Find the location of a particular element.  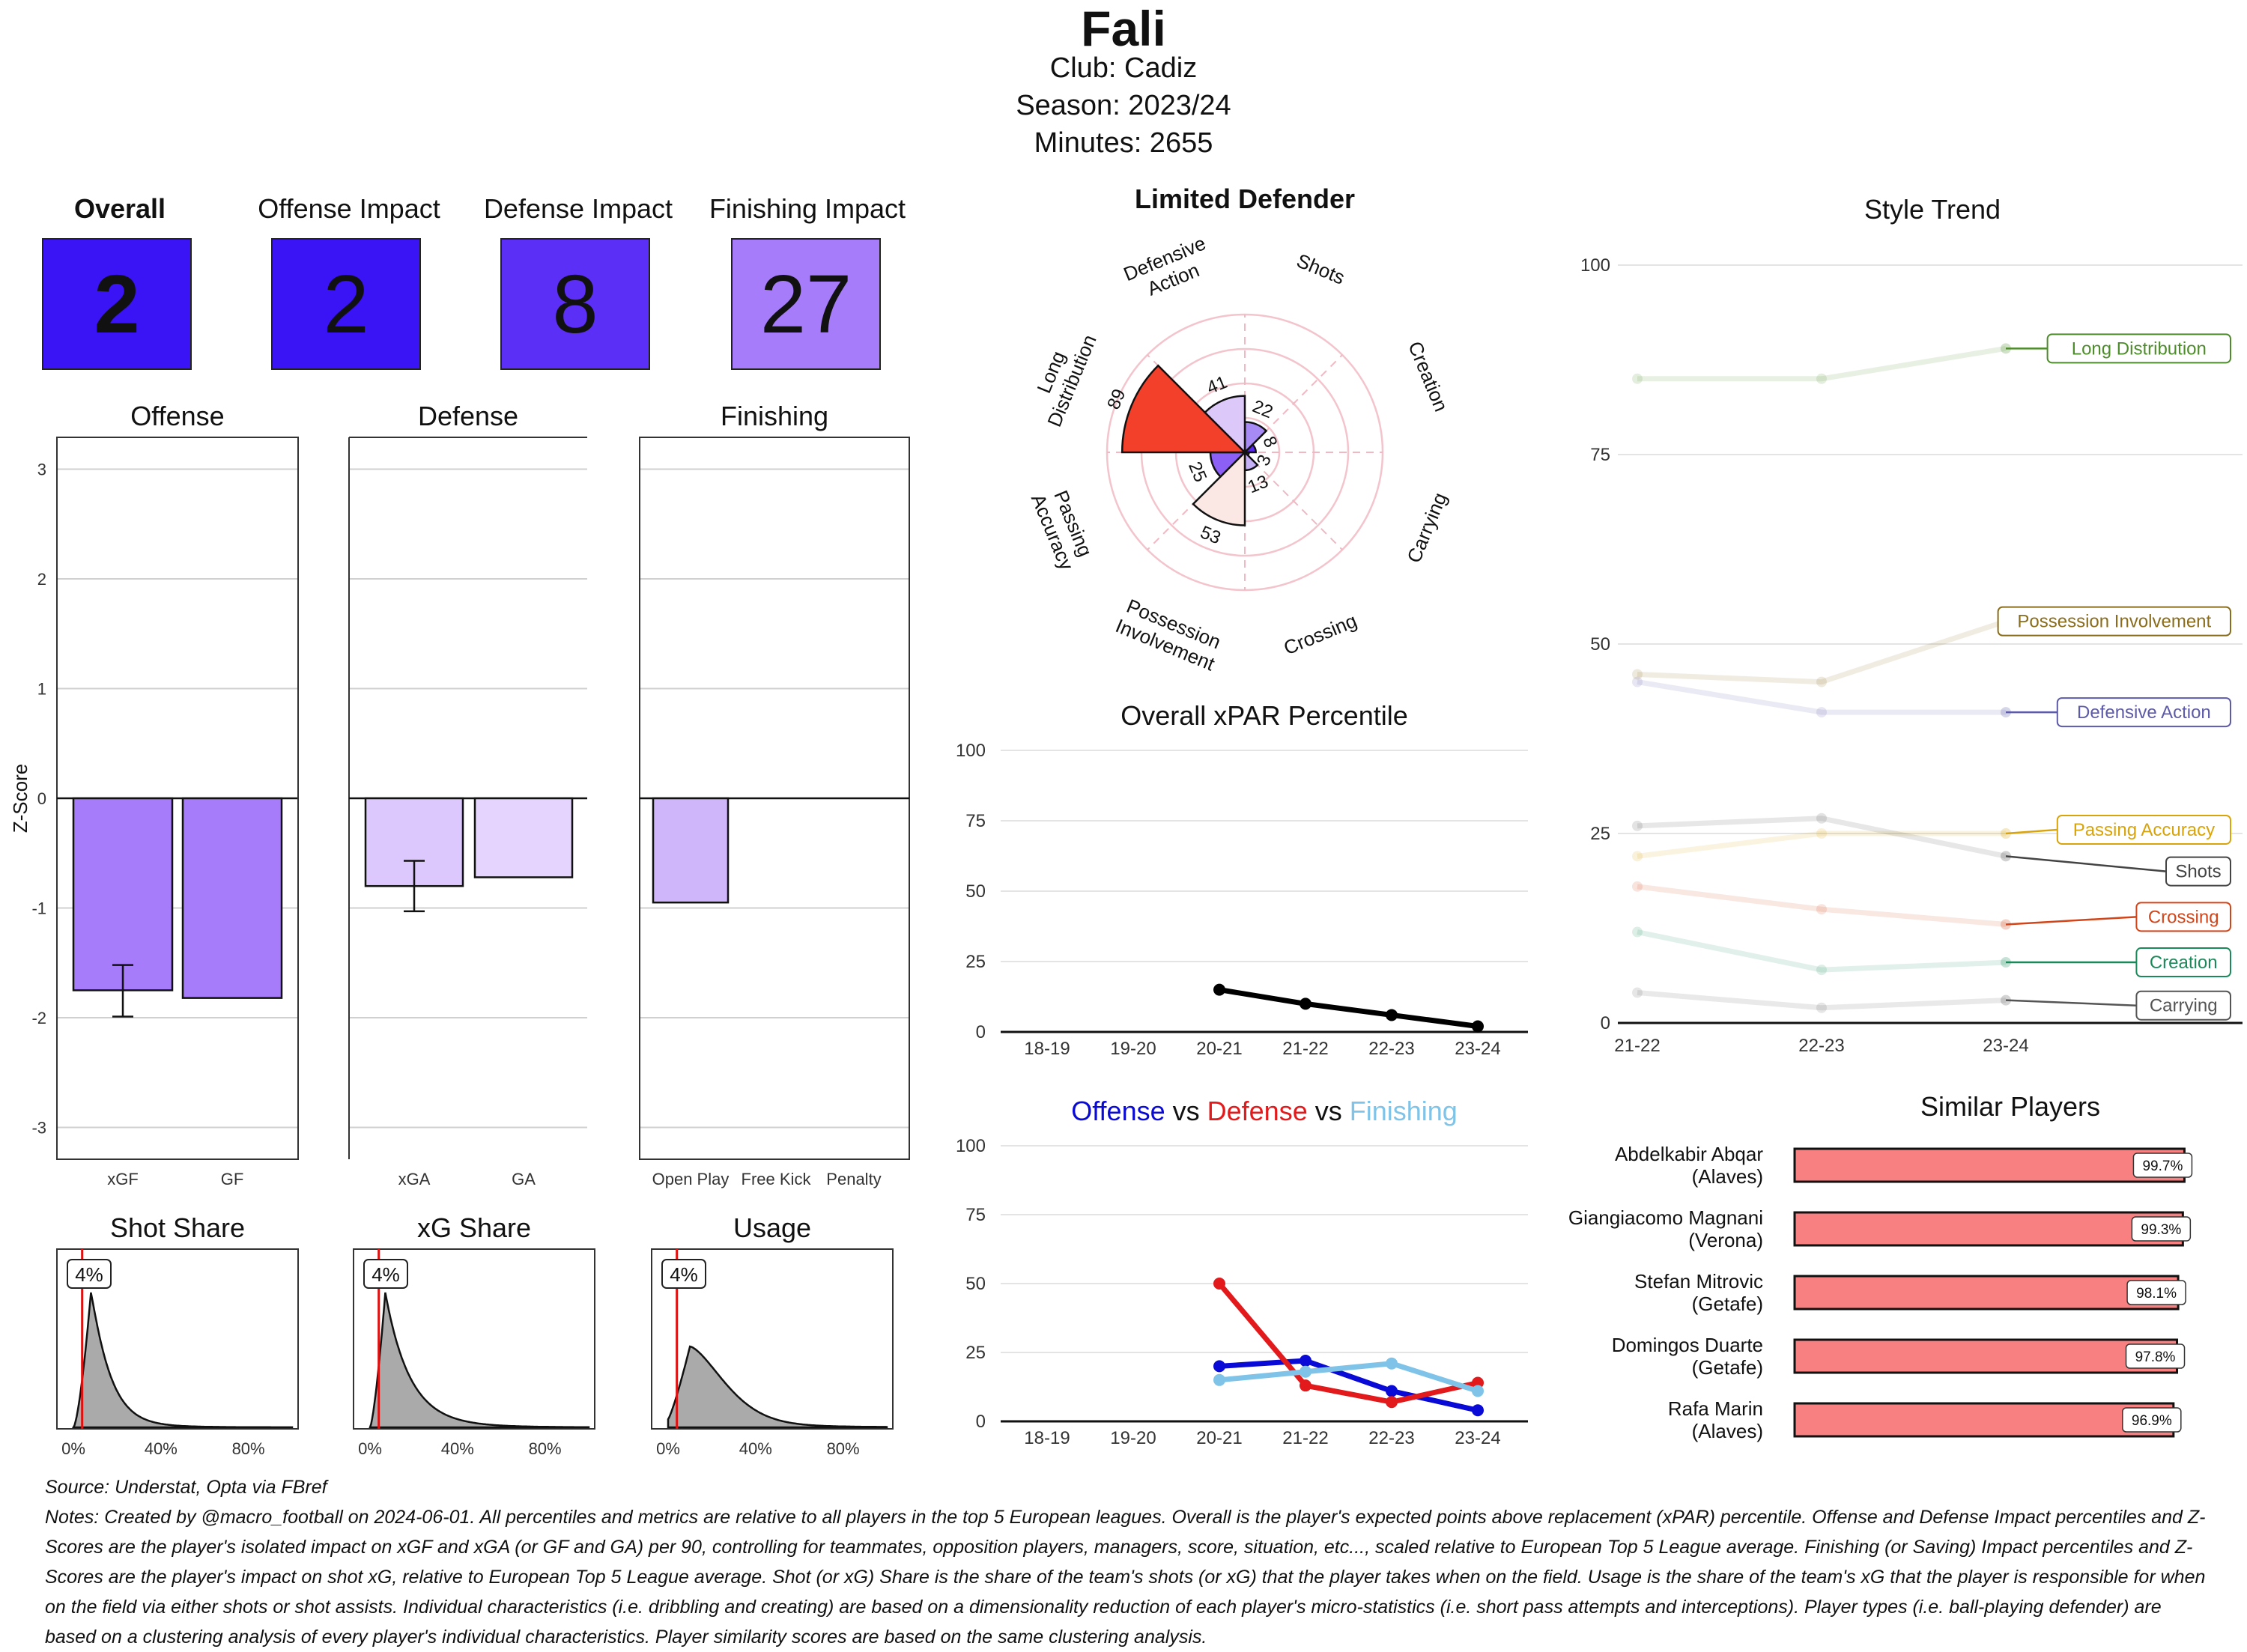

density-title: Shot Share is located at coordinates (177, 1228).